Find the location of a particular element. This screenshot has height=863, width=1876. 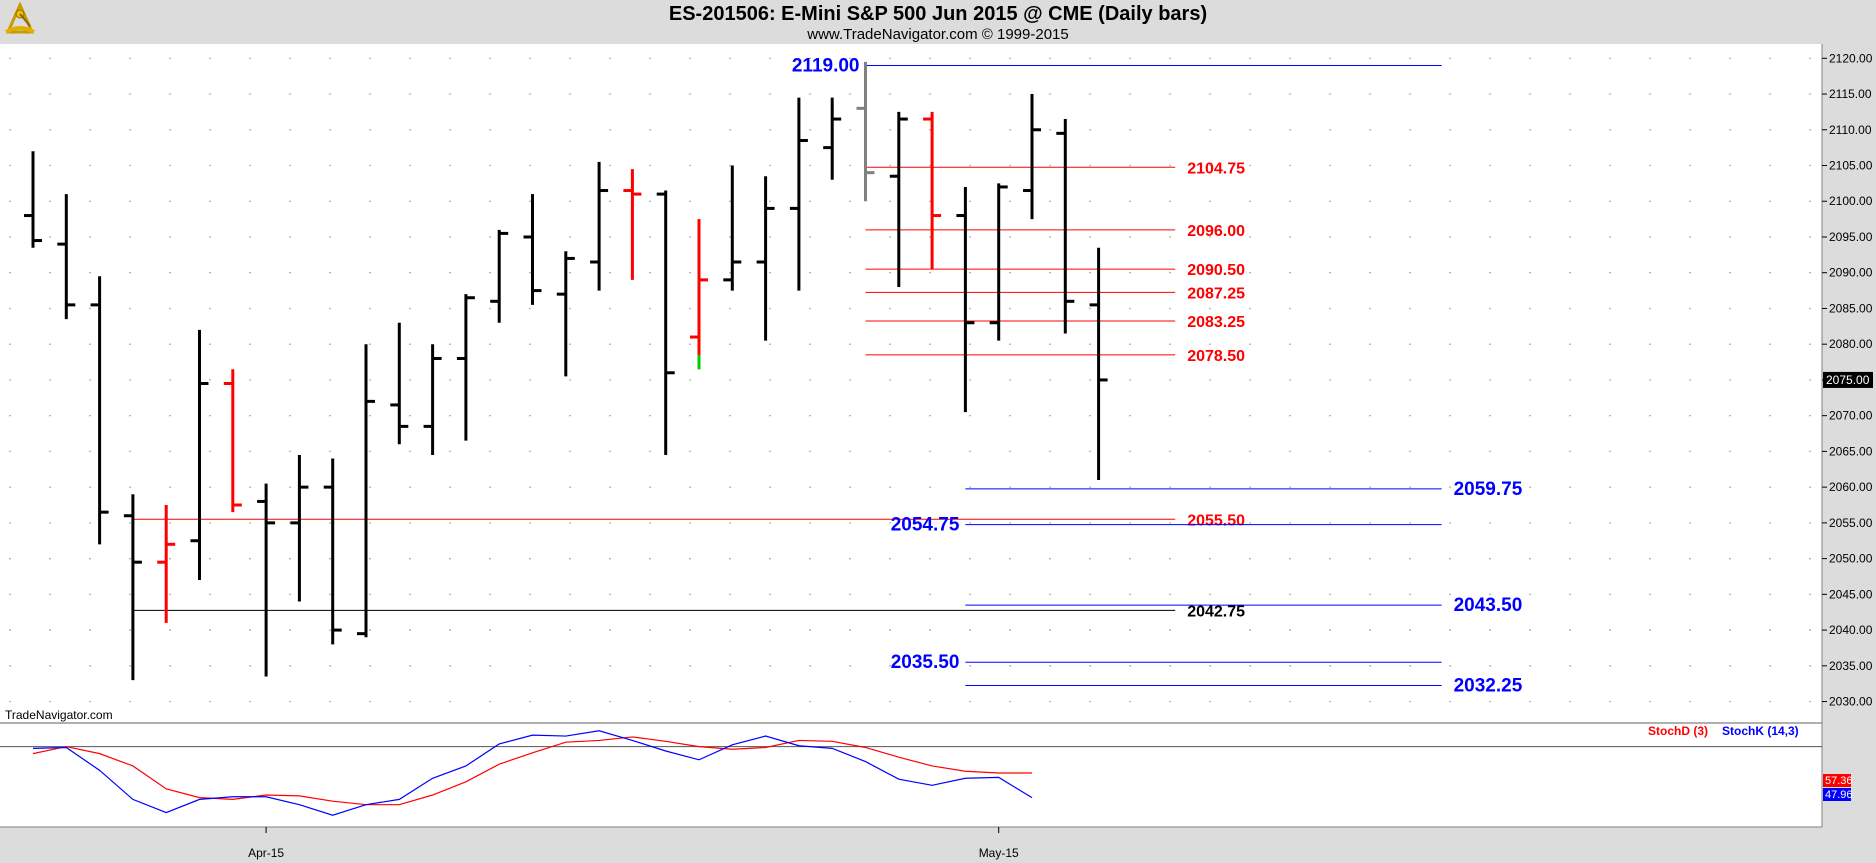

y-tick-label: 2035.00 is located at coordinates (1851, 666).